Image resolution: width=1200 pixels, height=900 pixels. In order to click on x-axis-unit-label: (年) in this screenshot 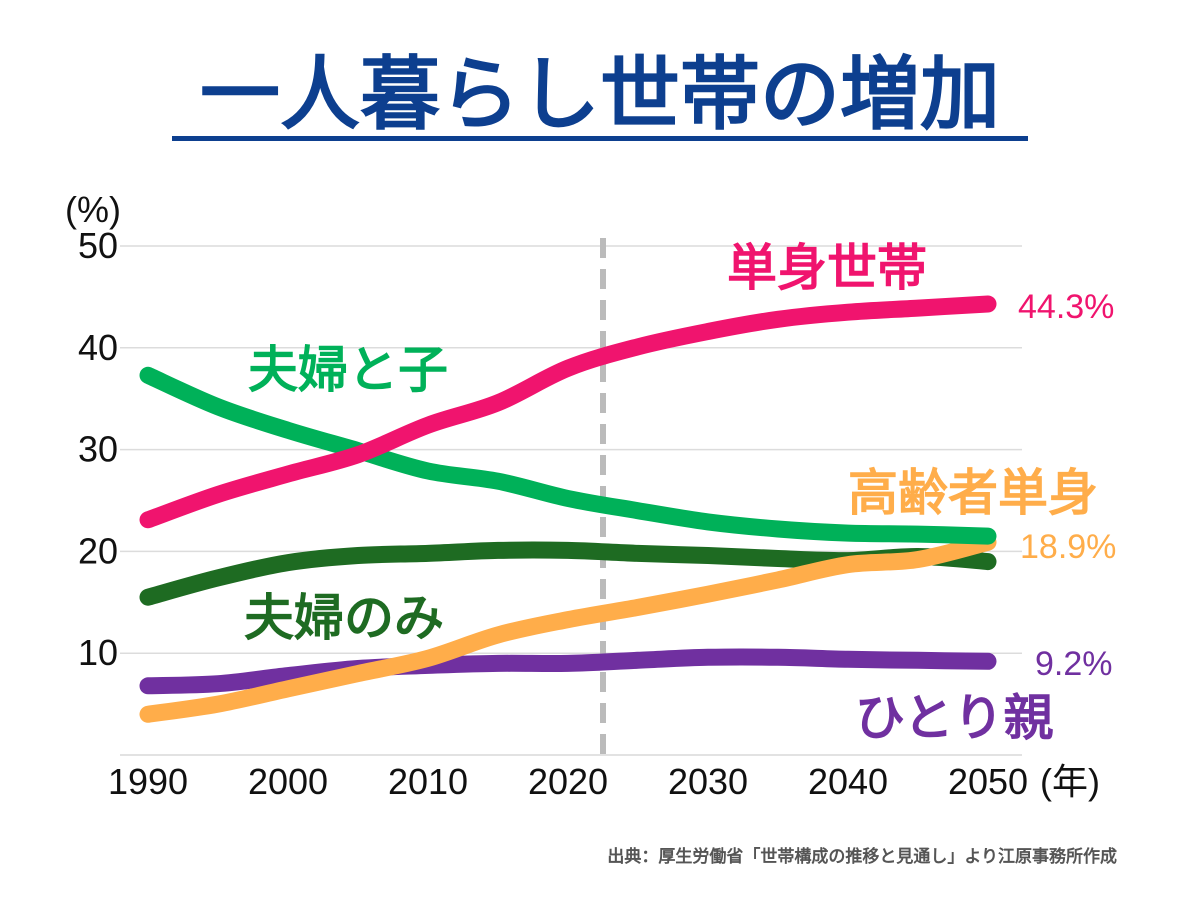, I will do `click(1070, 781)`.